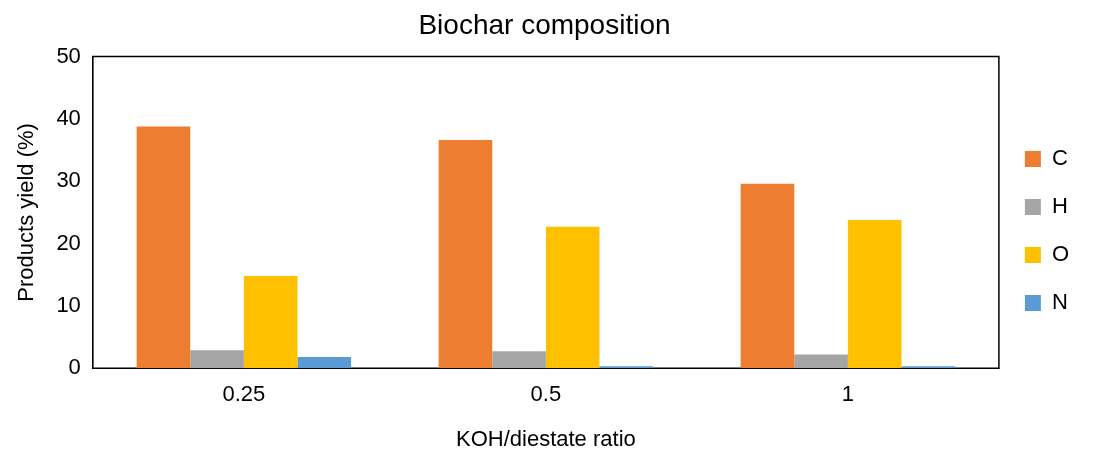 The image size is (1099, 462). What do you see at coordinates (1059, 302) in the screenshot?
I see `legend-label: N` at bounding box center [1059, 302].